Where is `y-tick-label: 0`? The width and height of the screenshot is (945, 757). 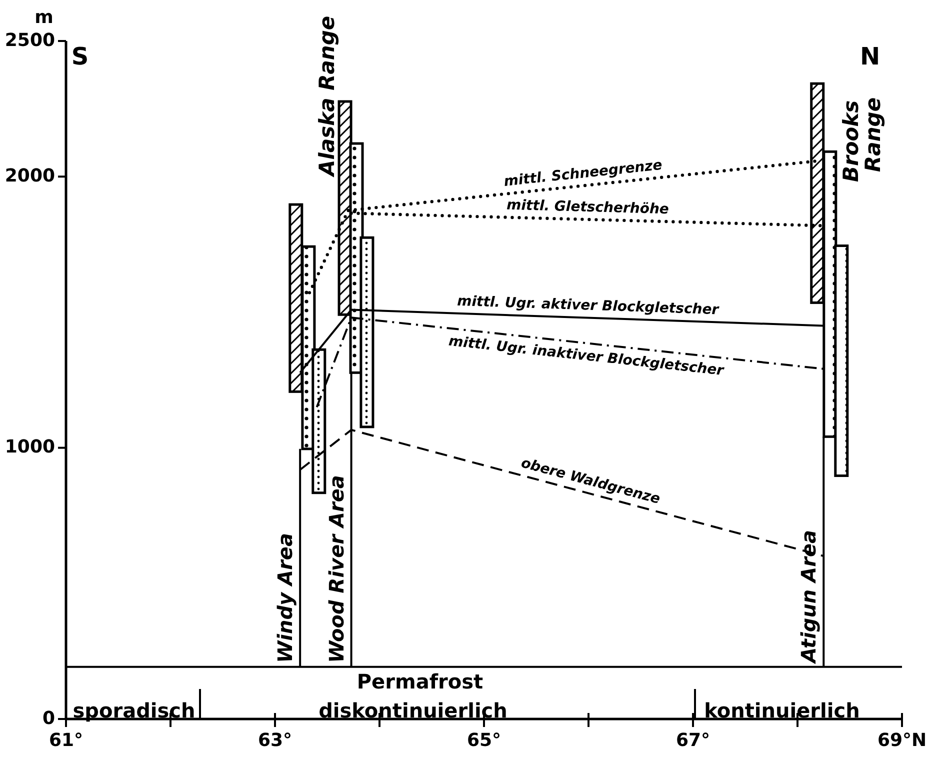 y-tick-label: 0 is located at coordinates (48, 718).